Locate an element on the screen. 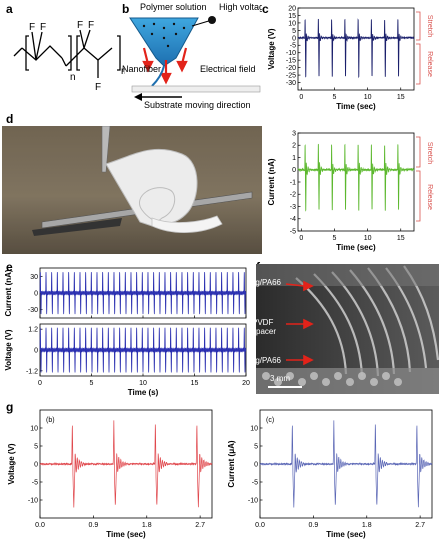  c_top-xtick-label: 15 is located at coordinates (401, 97).